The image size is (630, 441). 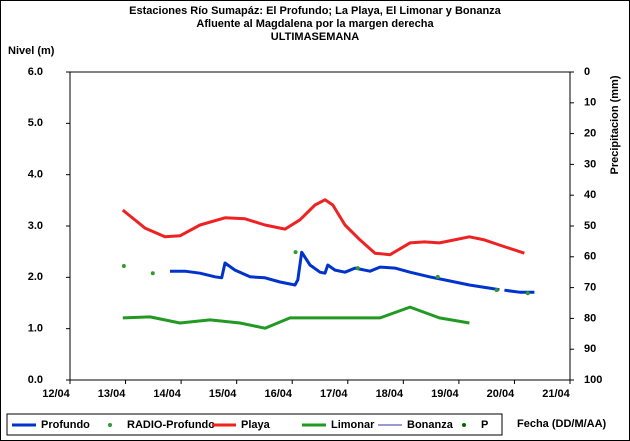 What do you see at coordinates (353, 425) in the screenshot?
I see `legend-label: Limonar` at bounding box center [353, 425].